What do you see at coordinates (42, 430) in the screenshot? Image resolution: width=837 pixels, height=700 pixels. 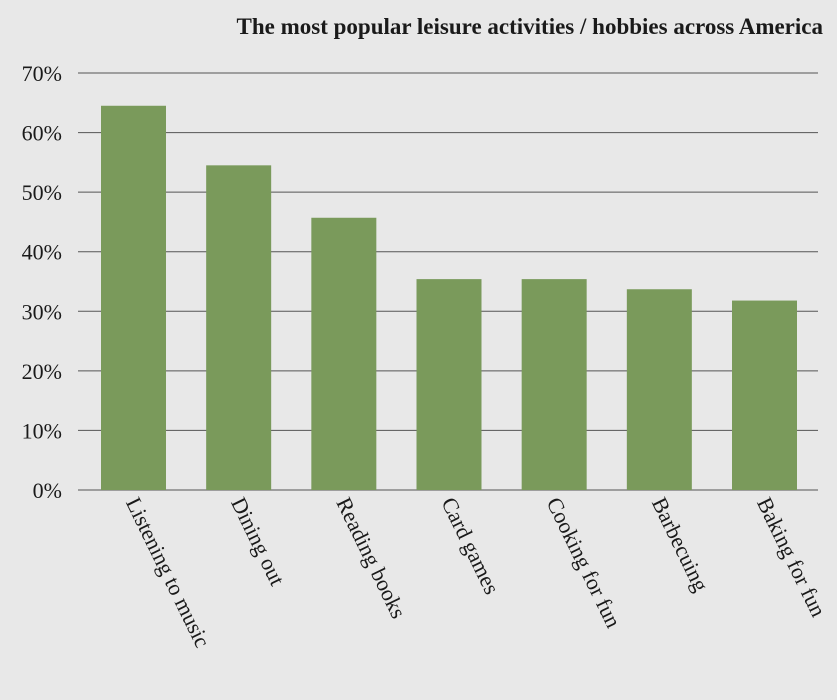 I see `y-tick-label: 10%` at bounding box center [42, 430].